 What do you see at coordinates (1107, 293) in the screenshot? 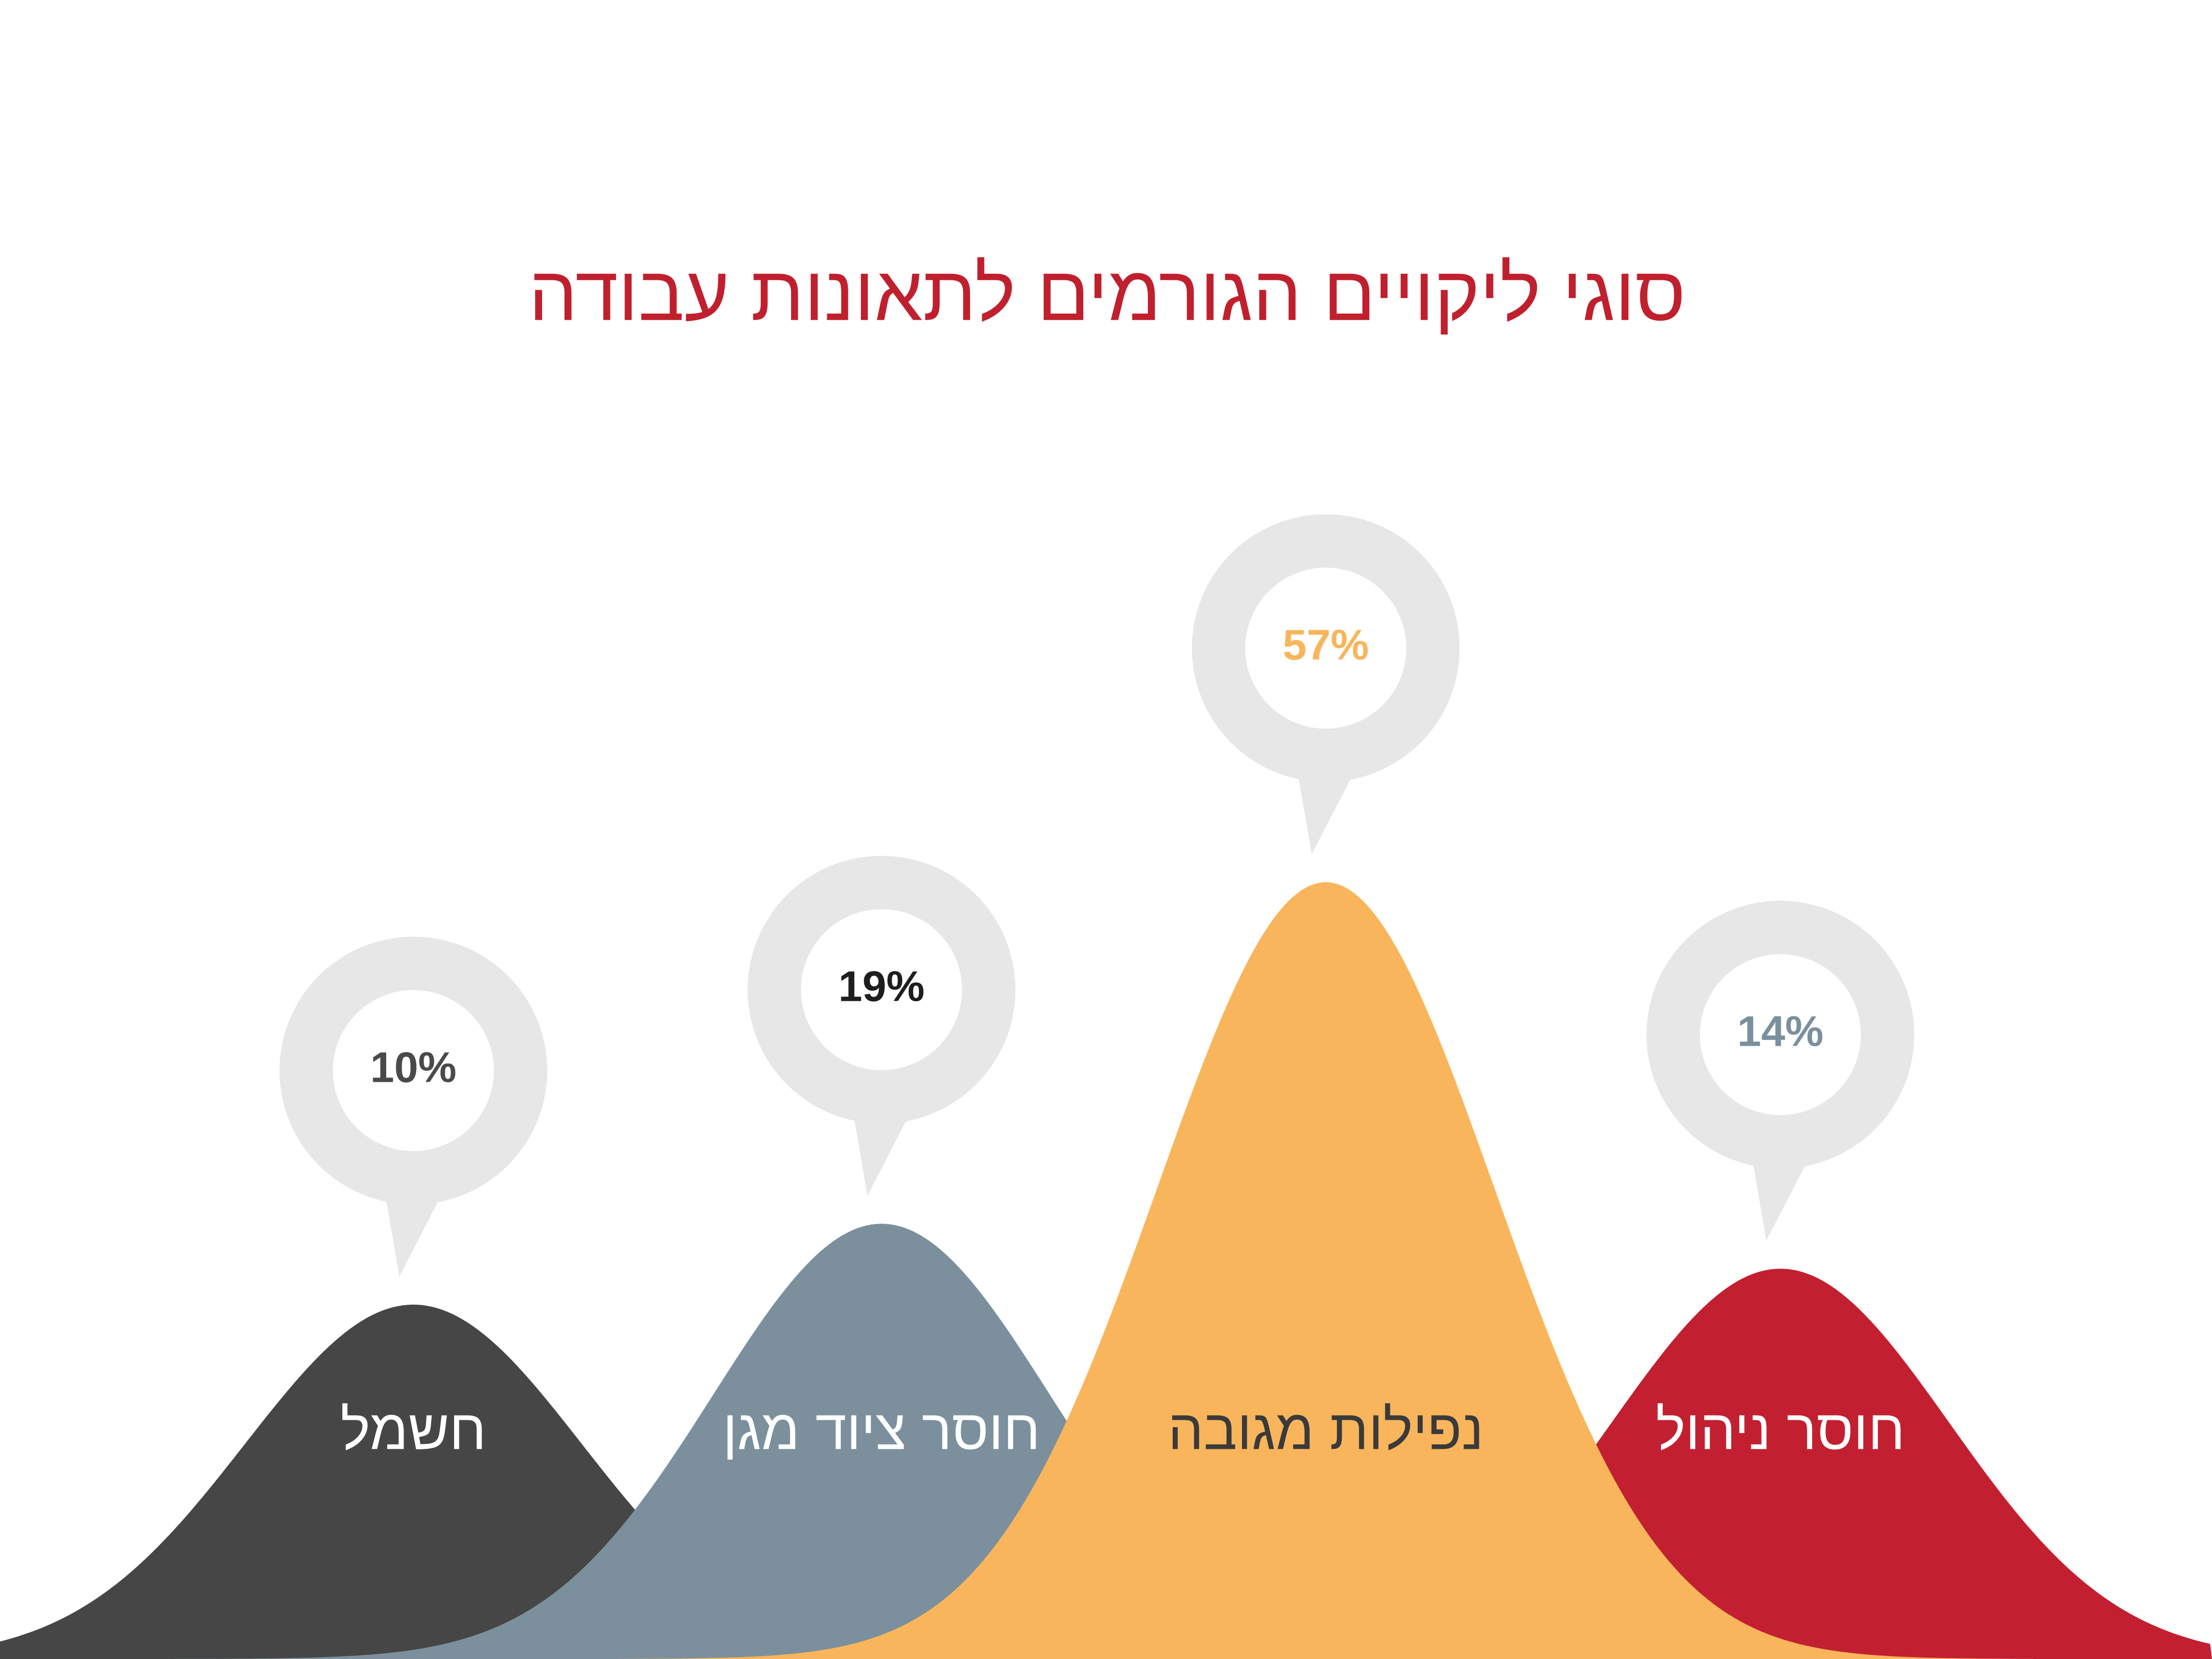
I see `chart-title: סוגי ליקויים הגורמים לתאונות עבודה` at bounding box center [1107, 293].